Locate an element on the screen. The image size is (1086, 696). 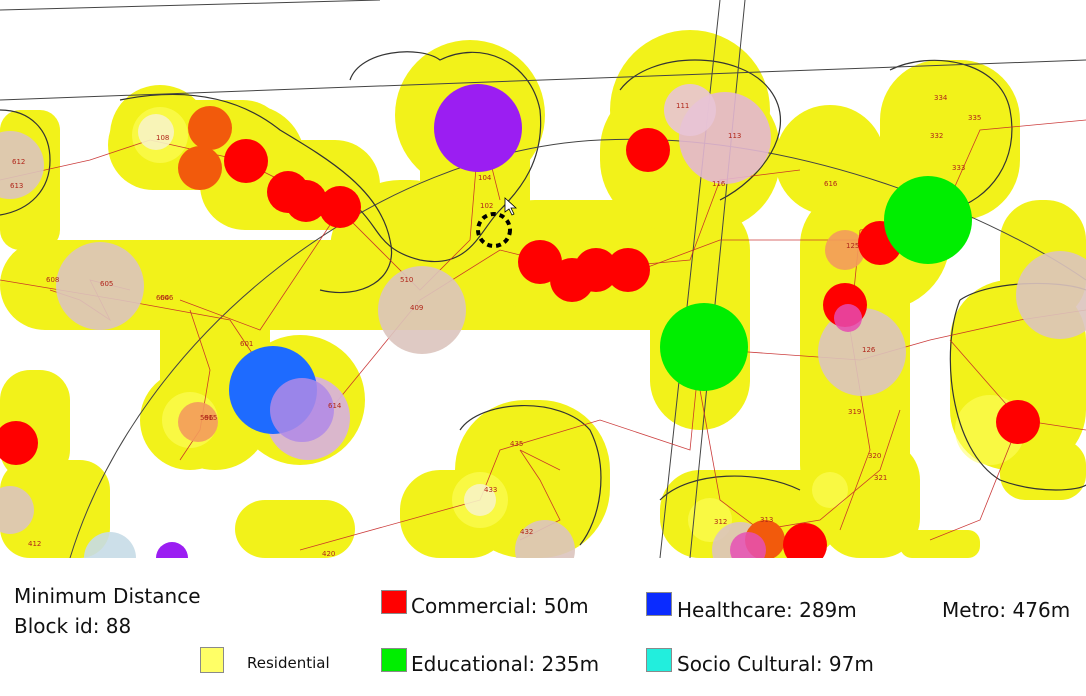
legend-label-residential: Residential is located at coordinates (288, 663).